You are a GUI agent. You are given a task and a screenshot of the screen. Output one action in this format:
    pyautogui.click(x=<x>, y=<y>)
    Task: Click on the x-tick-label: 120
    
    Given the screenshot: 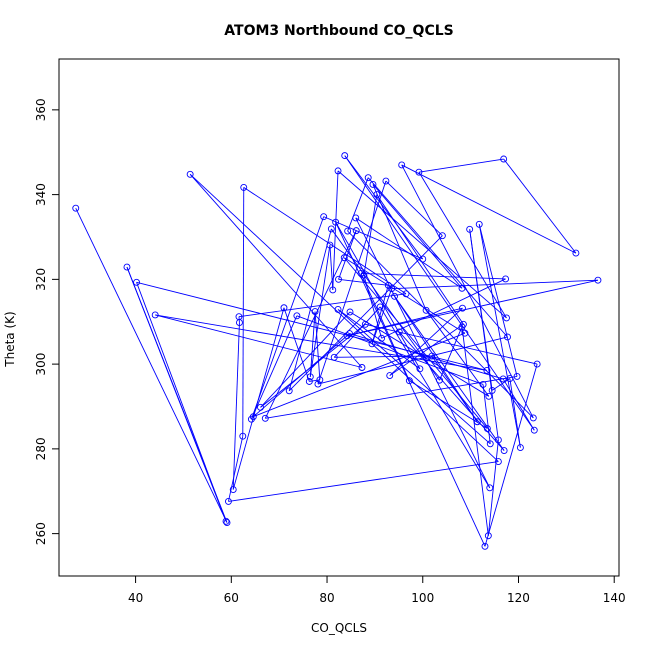 What is the action you would take?
    pyautogui.click(x=518, y=598)
    